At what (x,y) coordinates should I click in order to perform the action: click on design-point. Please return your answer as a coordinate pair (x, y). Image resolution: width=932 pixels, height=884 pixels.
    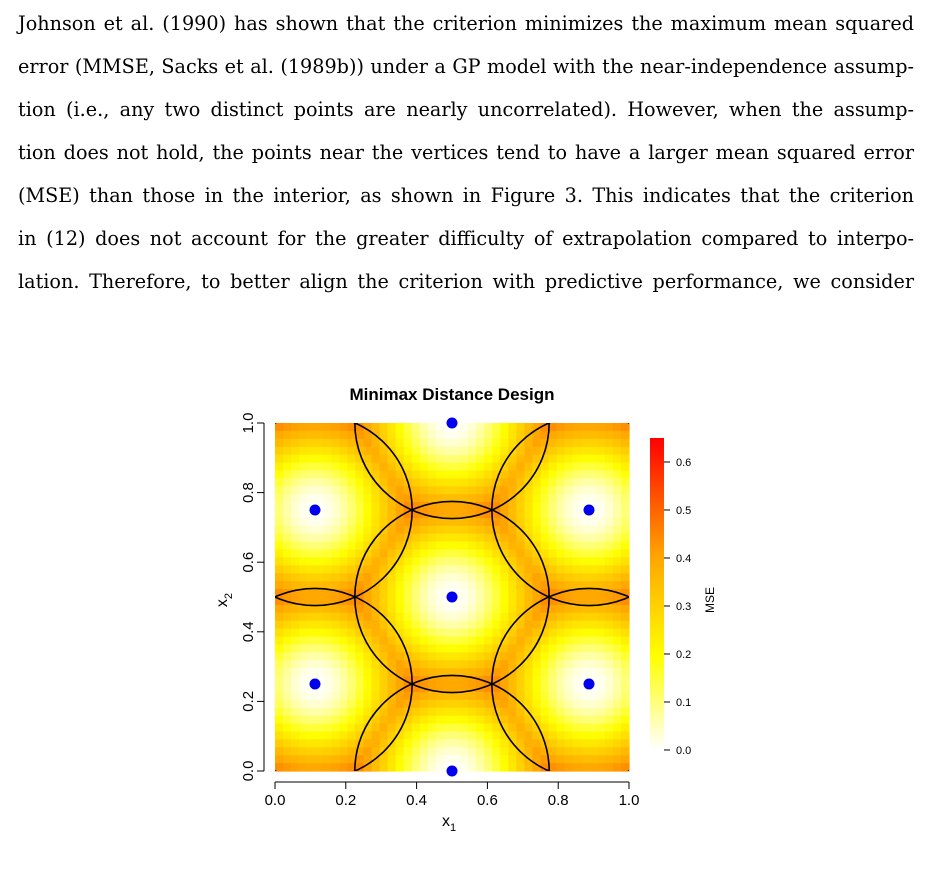
    Looking at the image, I should click on (452, 597).